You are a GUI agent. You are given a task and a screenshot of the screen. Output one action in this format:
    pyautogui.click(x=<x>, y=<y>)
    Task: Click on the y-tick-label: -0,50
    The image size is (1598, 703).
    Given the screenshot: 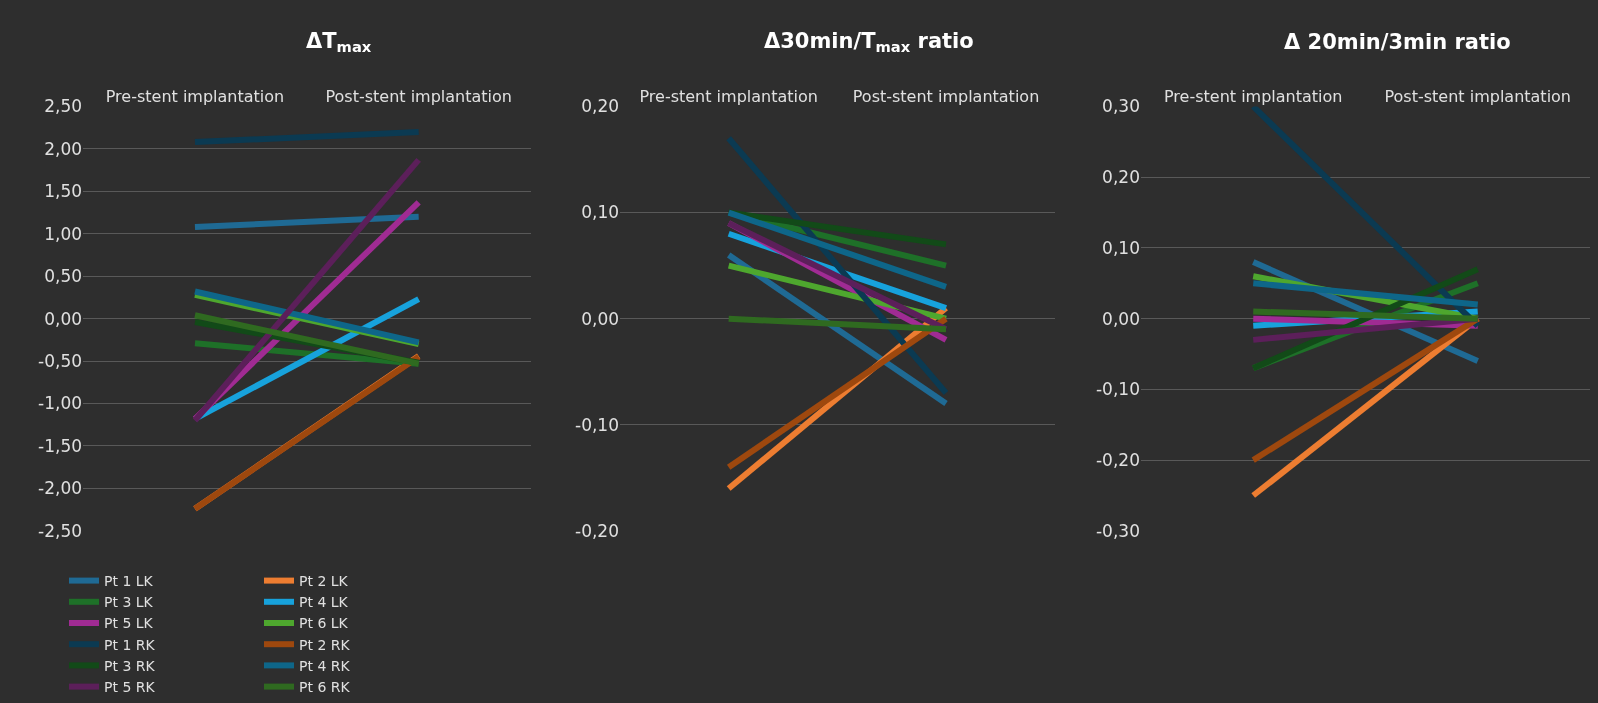 What is the action you would take?
    pyautogui.click(x=60, y=361)
    